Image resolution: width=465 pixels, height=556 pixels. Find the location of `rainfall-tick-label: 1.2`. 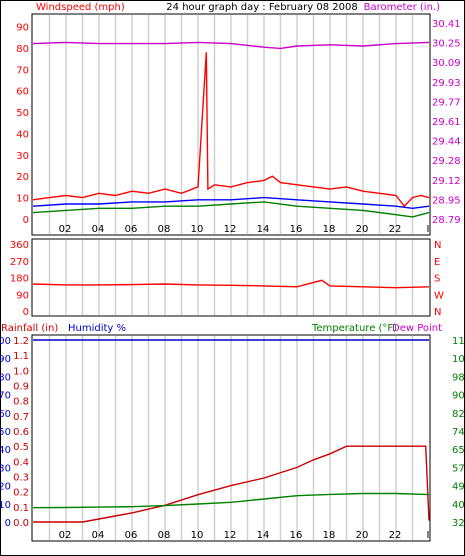

rainfall-tick-label: 1.2 is located at coordinates (21, 341).